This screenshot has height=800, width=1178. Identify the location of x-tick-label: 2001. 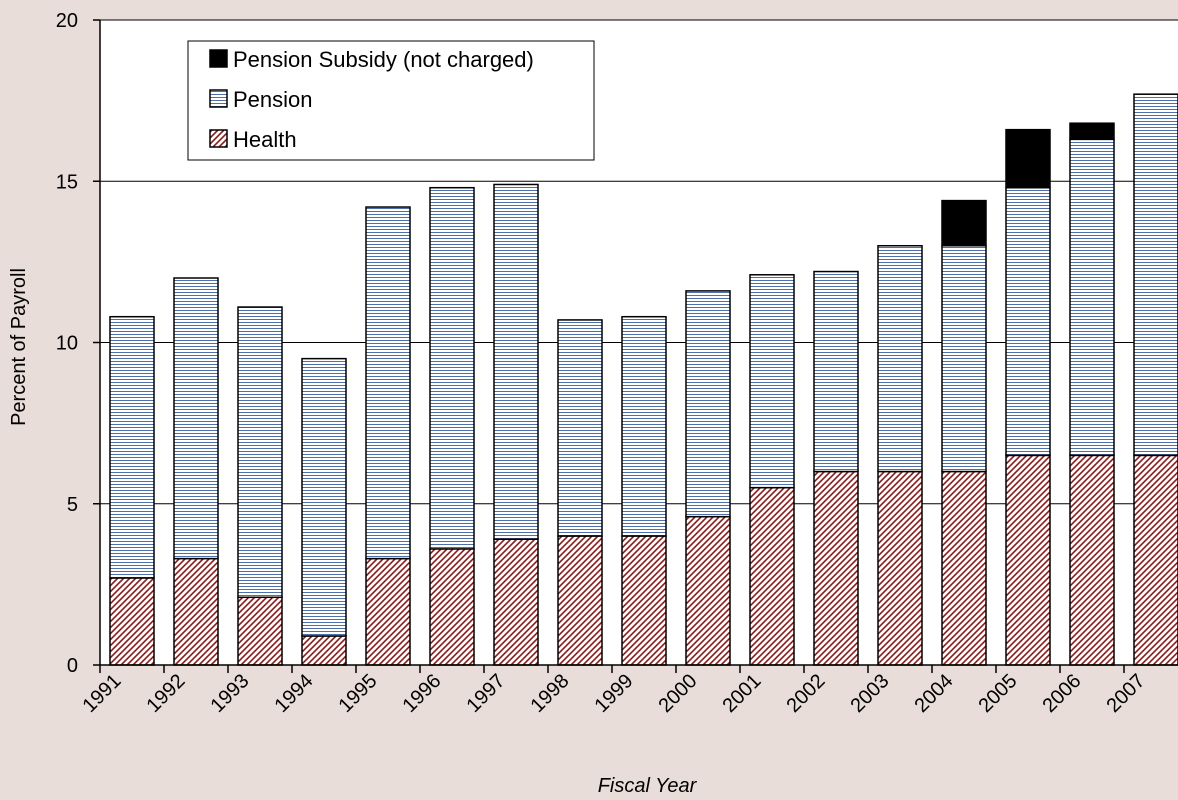
(742, 693).